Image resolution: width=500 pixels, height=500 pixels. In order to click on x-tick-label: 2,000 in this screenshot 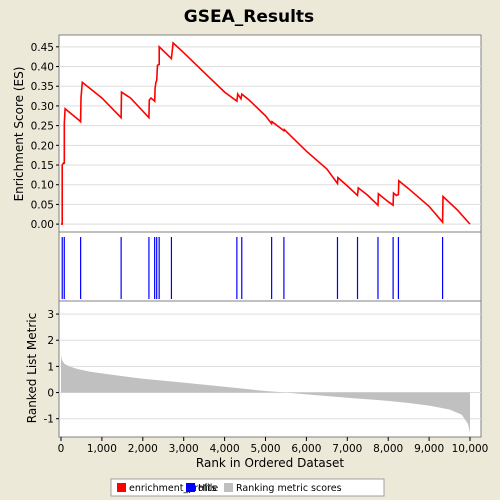, I will do `click(143, 449)`.